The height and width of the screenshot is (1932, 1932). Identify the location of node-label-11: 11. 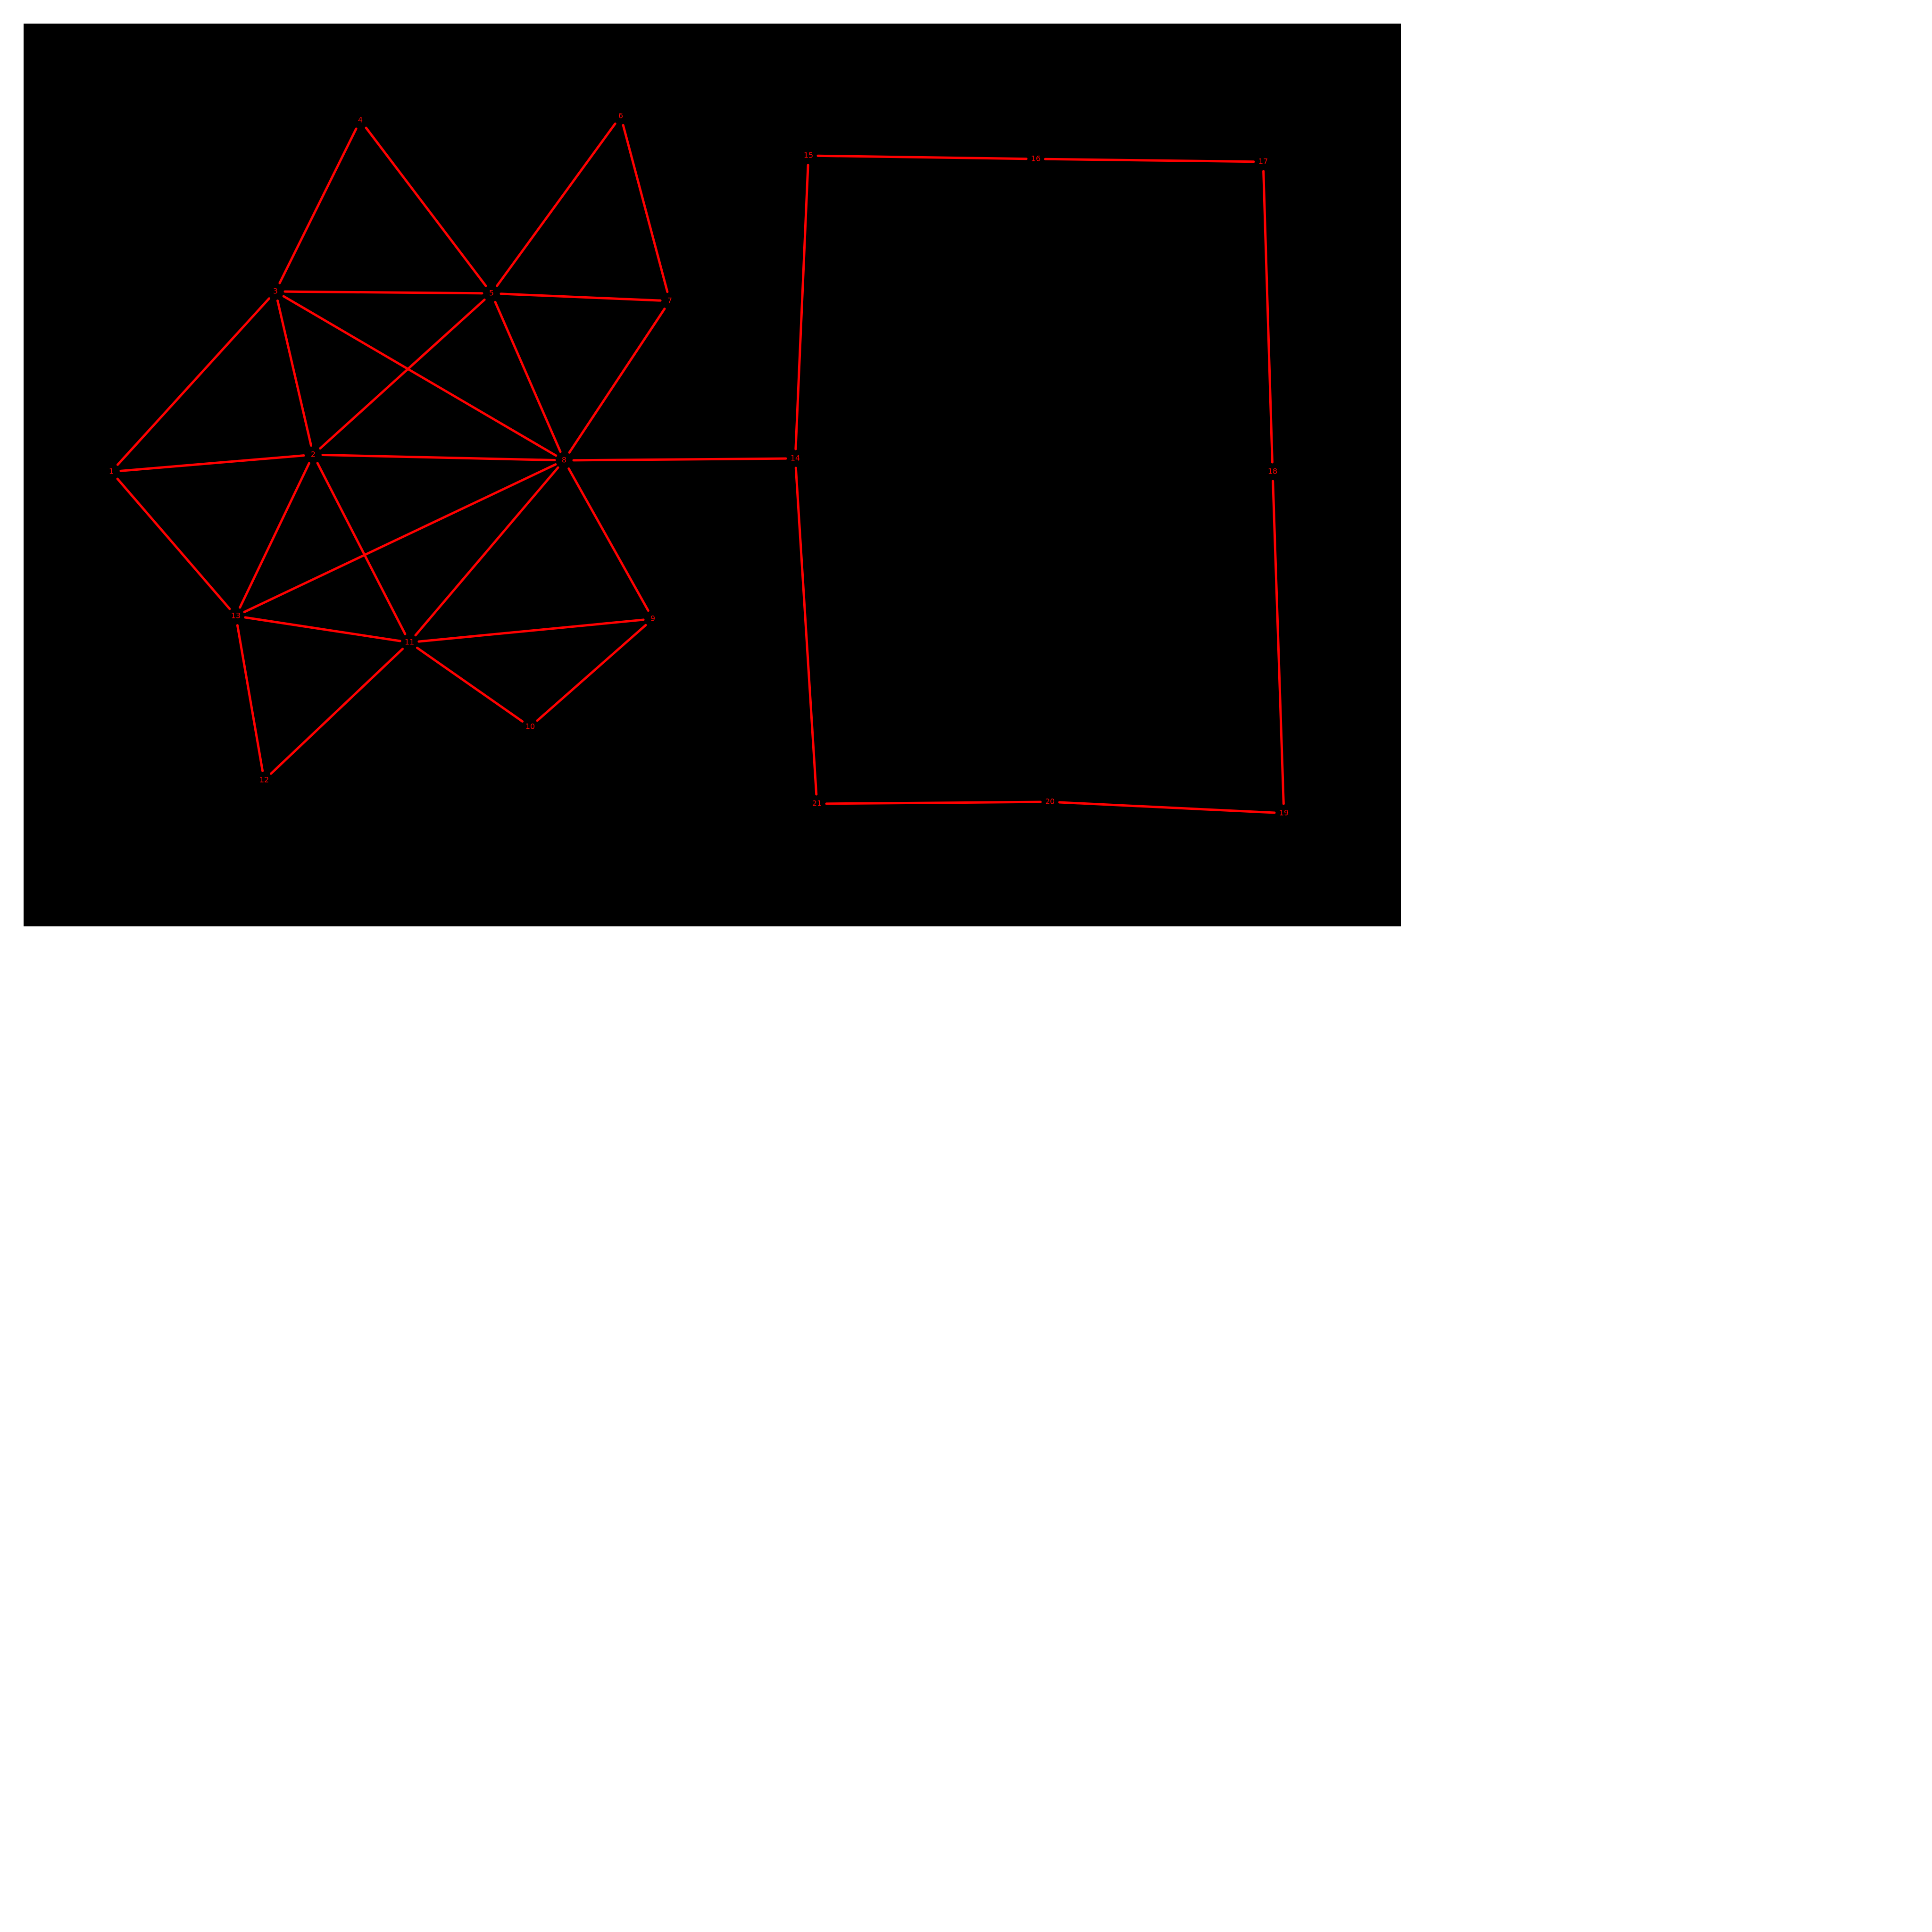
(410, 643).